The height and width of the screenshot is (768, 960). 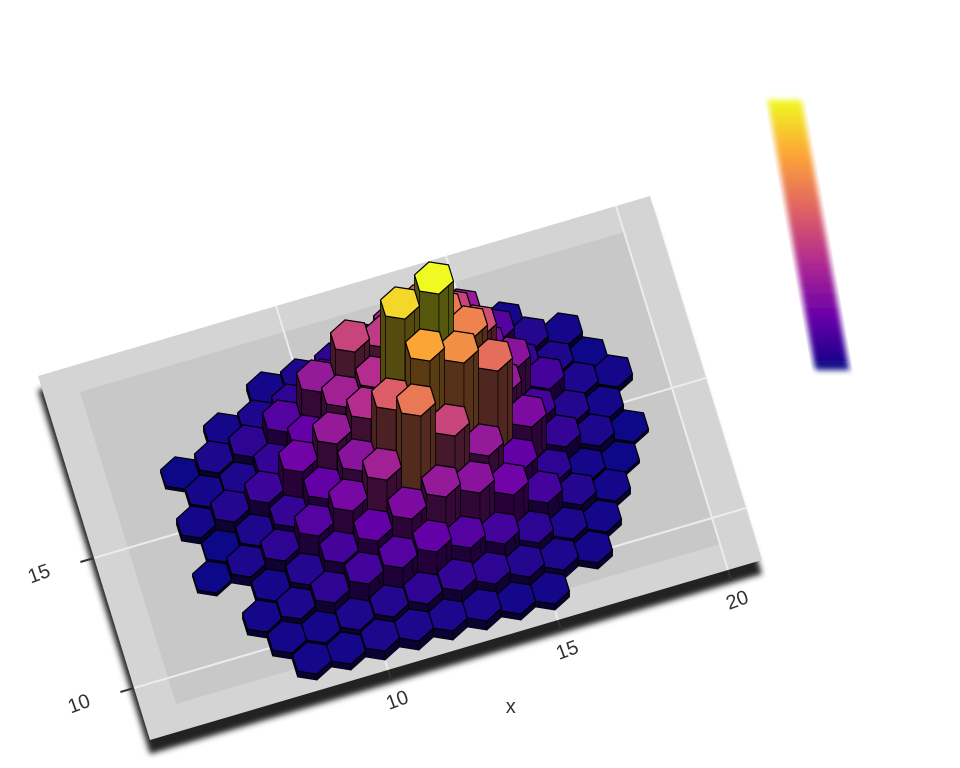 I want to click on y-tick-label: 10, so click(x=79, y=704).